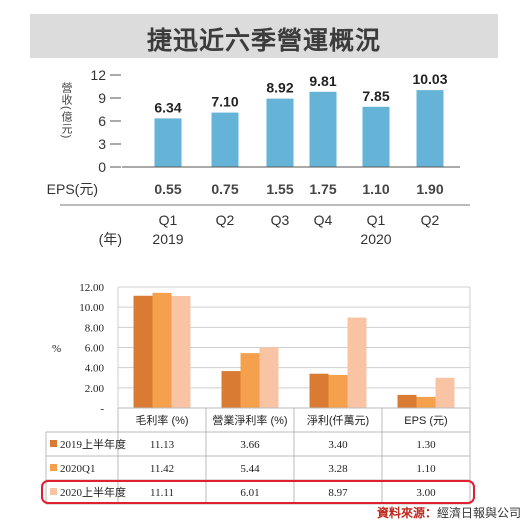 The width and height of the screenshot is (529, 527). Describe the element at coordinates (102, 121) in the screenshot. I see `y-tick-label: 6` at that location.